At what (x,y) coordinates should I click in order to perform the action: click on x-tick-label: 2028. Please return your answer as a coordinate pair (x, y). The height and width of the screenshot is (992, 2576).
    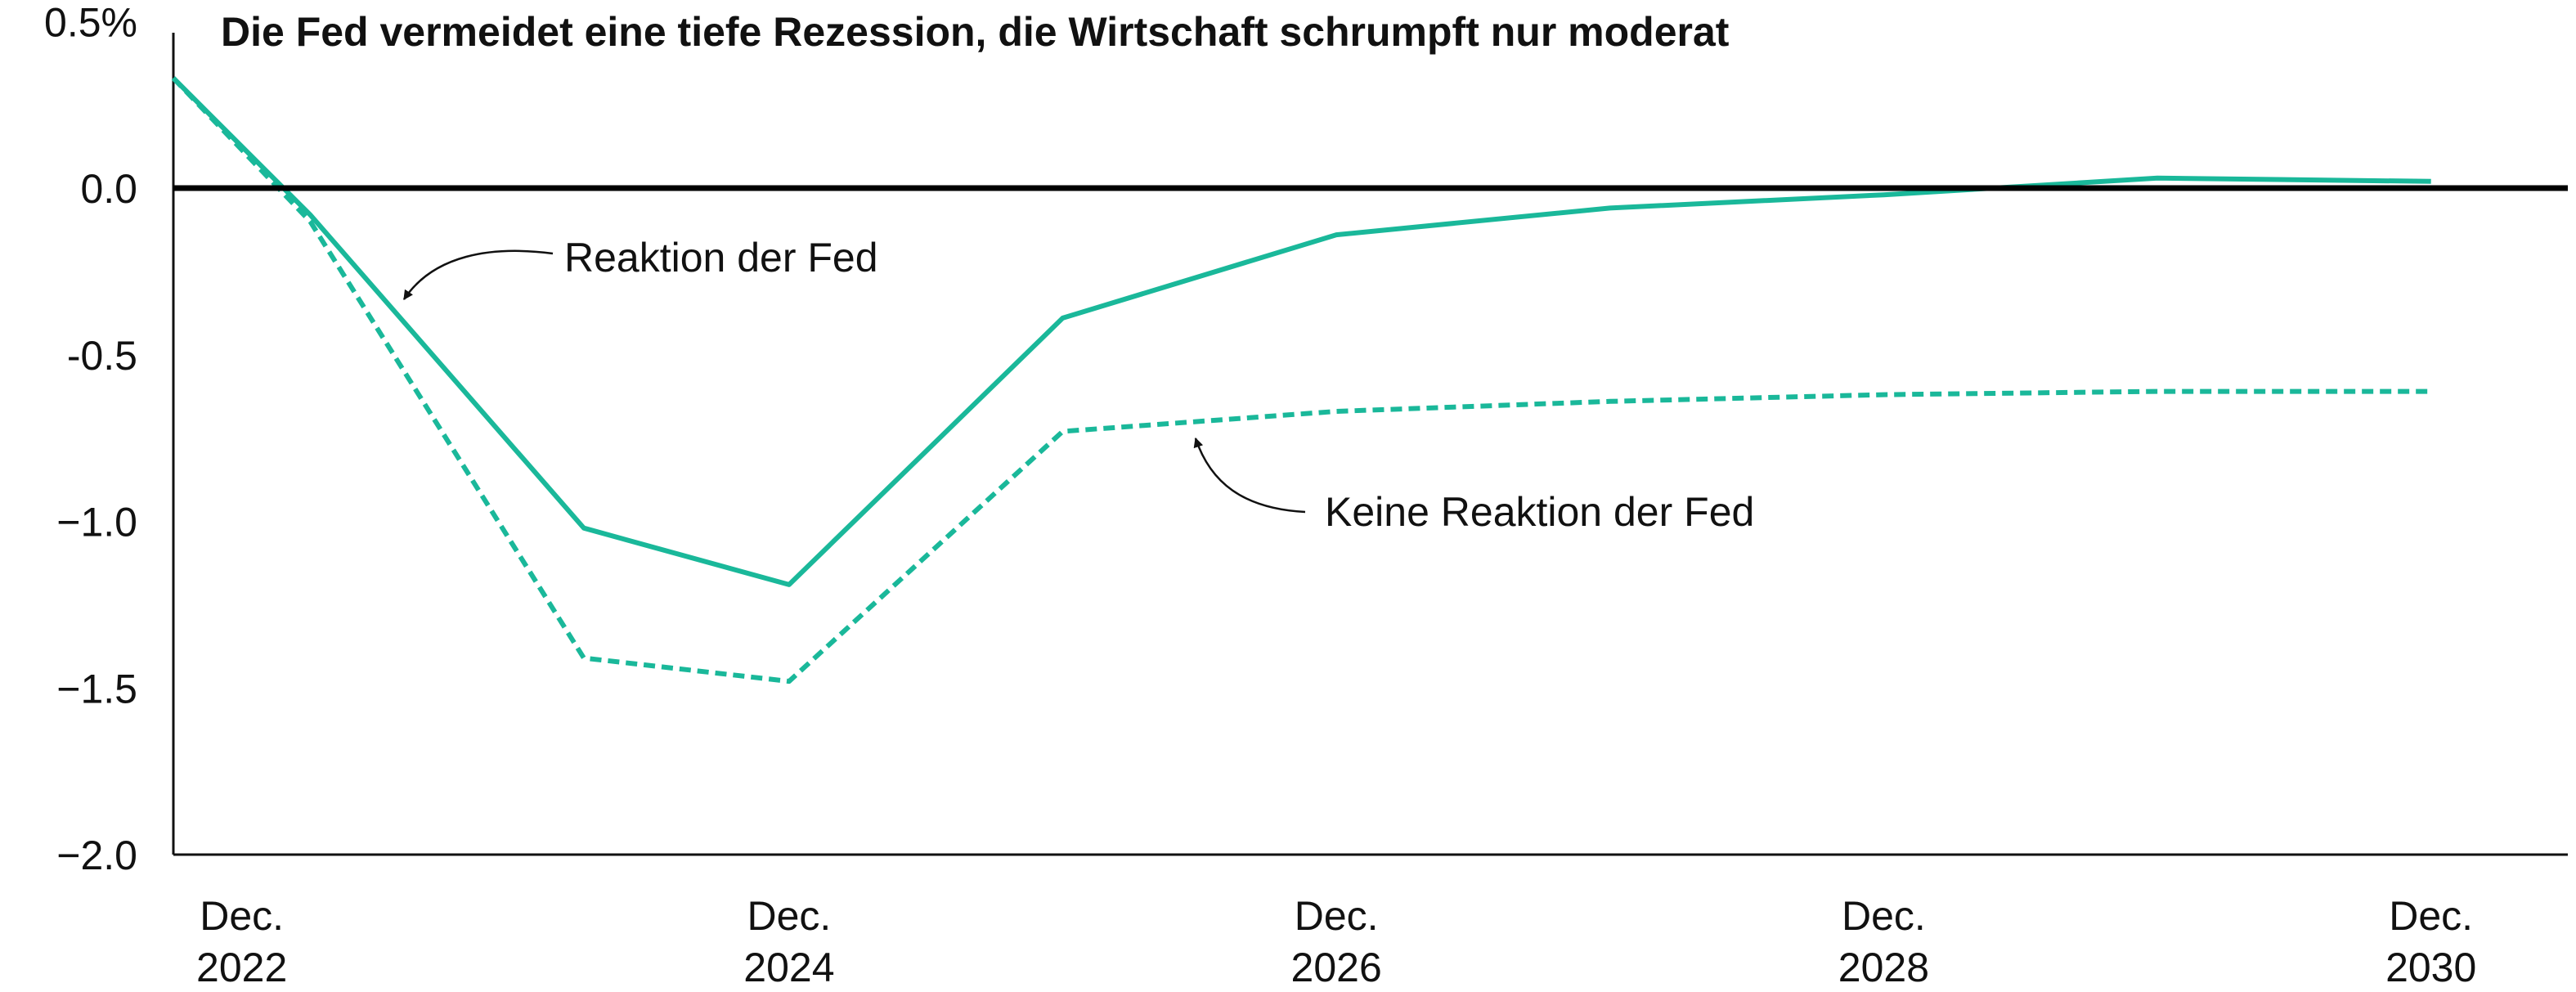
    Looking at the image, I should click on (1883, 966).